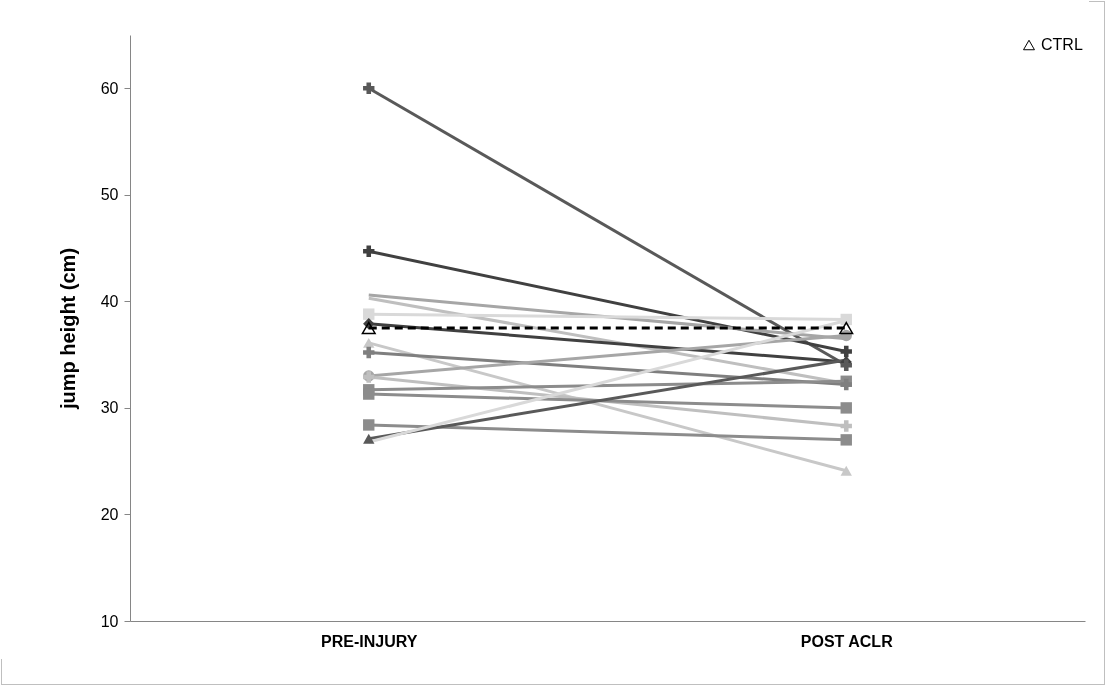 Image resolution: width=1108 pixels, height=688 pixels. Describe the element at coordinates (1062, 44) in the screenshot. I see `legend-label: CTRL` at that location.